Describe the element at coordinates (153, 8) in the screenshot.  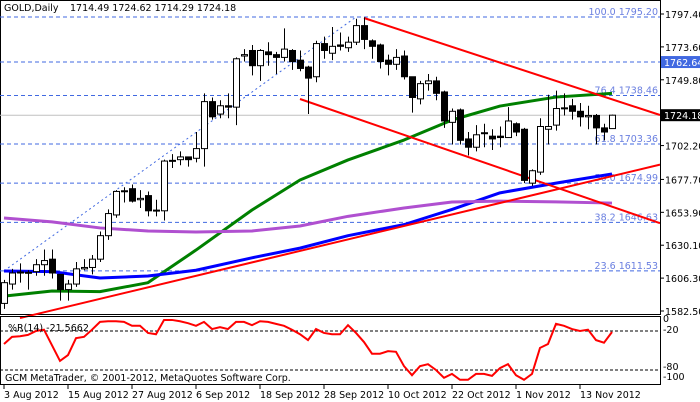
I see `chart-ohlc-label: 1714.49 1724.62 1714.29 1724.18` at that location.